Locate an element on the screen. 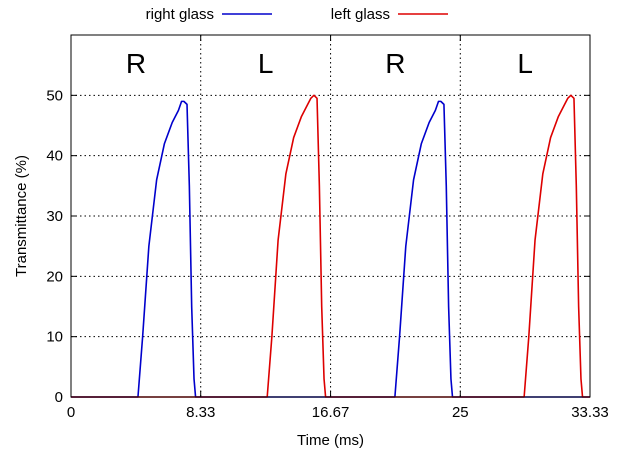 The width and height of the screenshot is (624, 458). y-tick-label: 10 is located at coordinates (54, 337).